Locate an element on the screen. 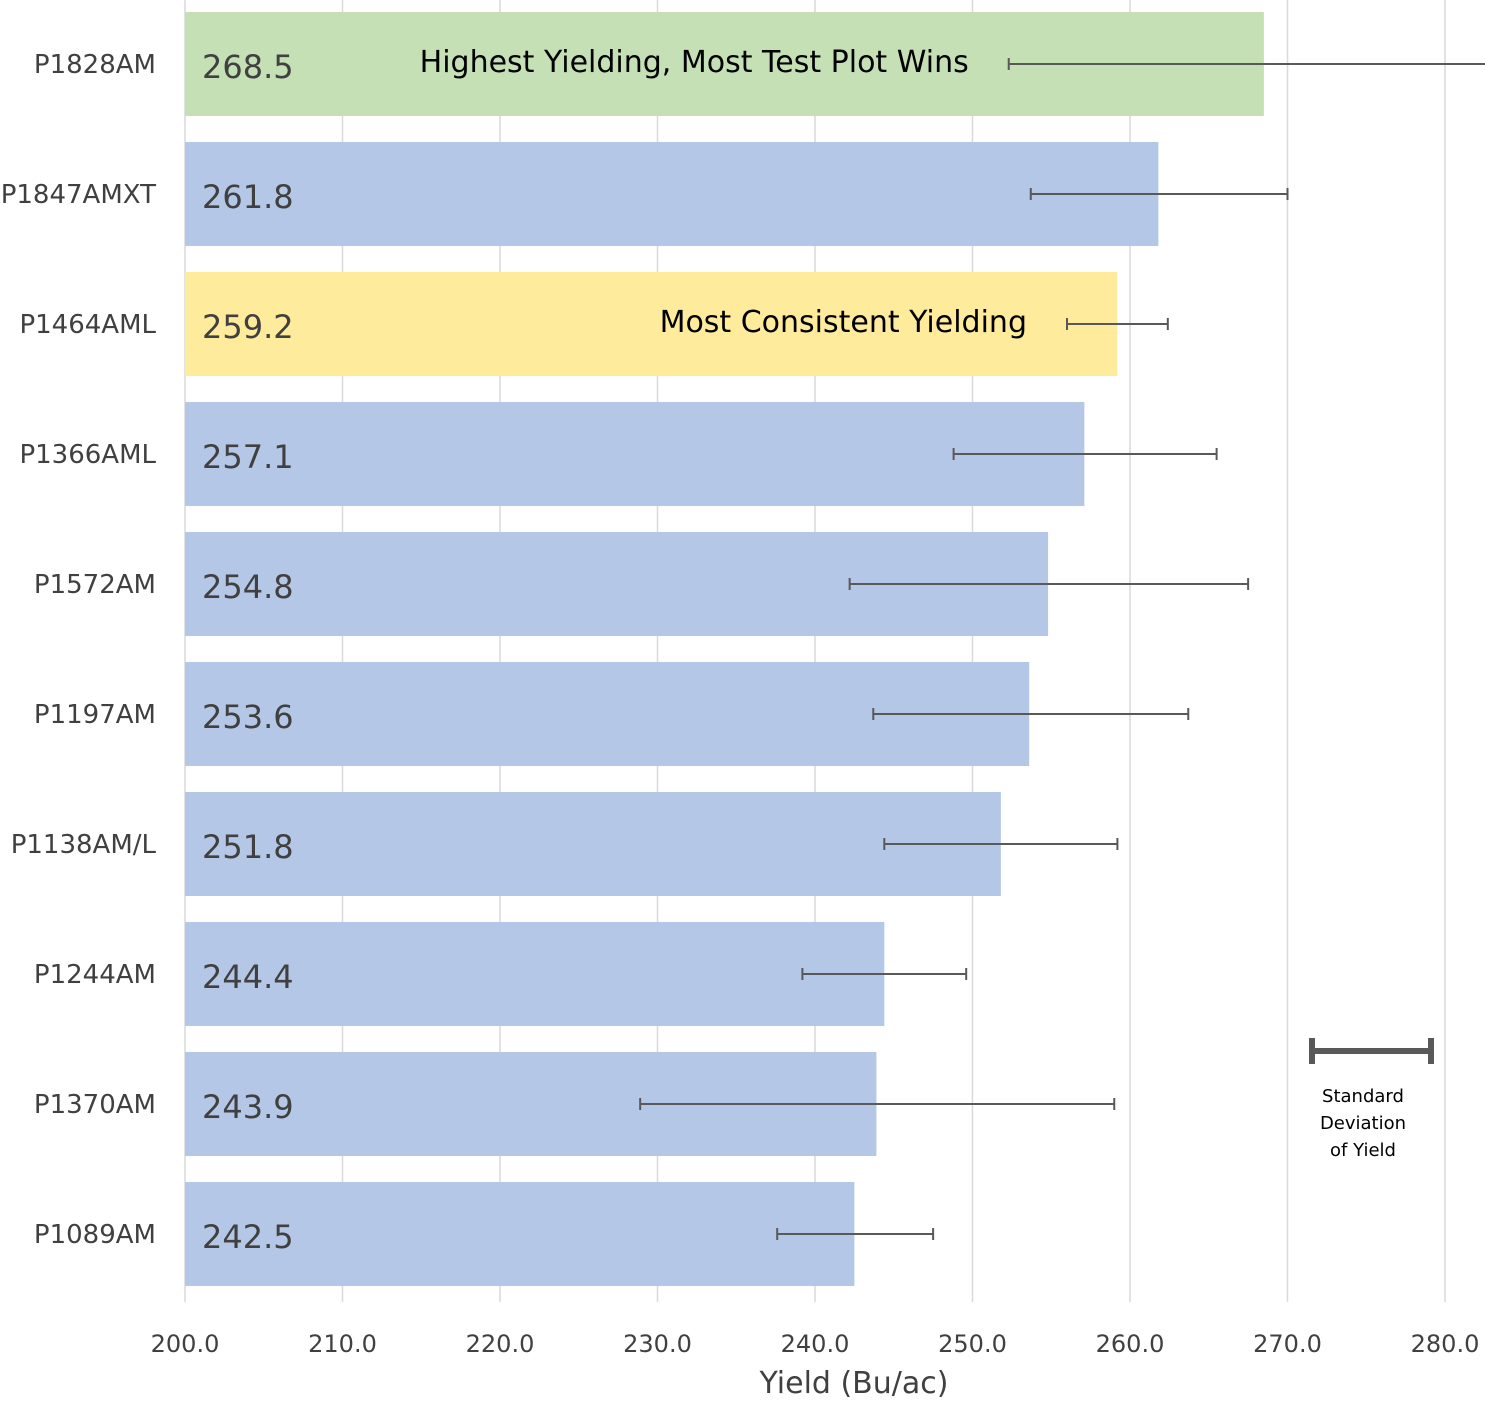 This screenshot has height=1411, width=1485. category-label: P1847AMXT is located at coordinates (78, 195).